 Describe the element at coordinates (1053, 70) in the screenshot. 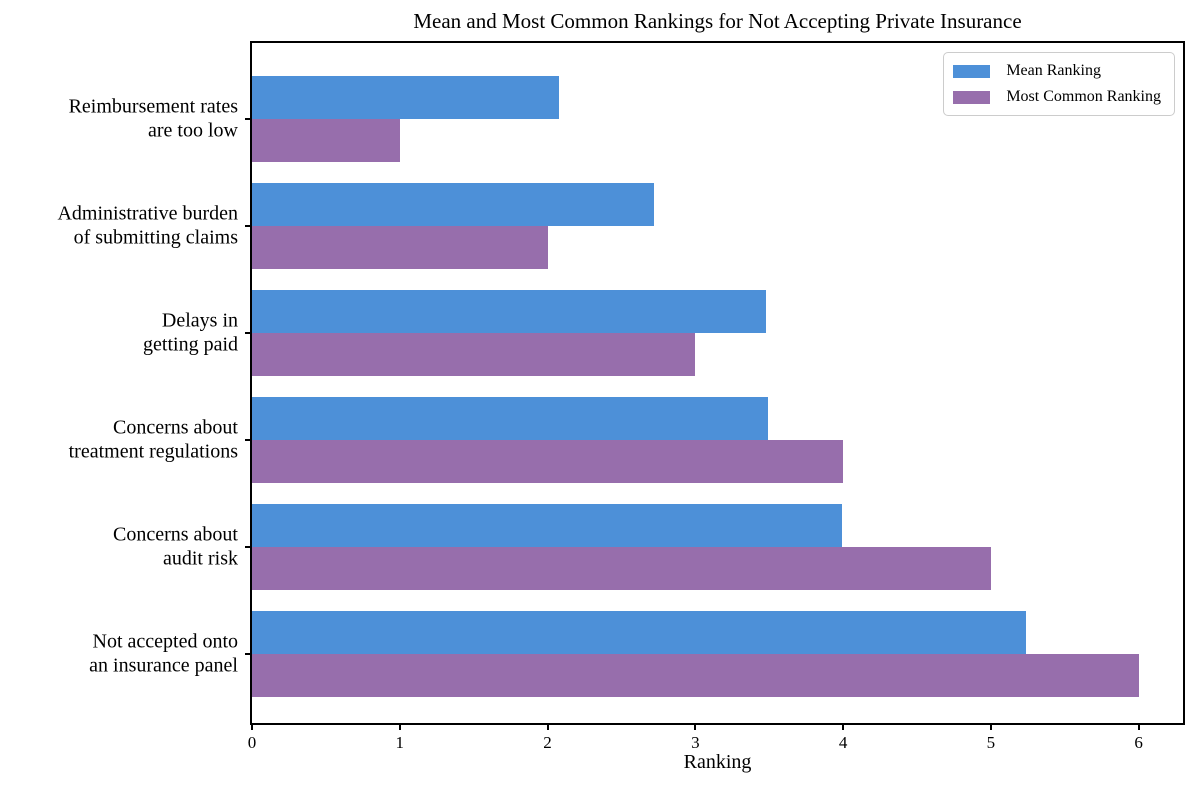

I see `legend-label-mean-ranking: Mean Ranking` at that location.